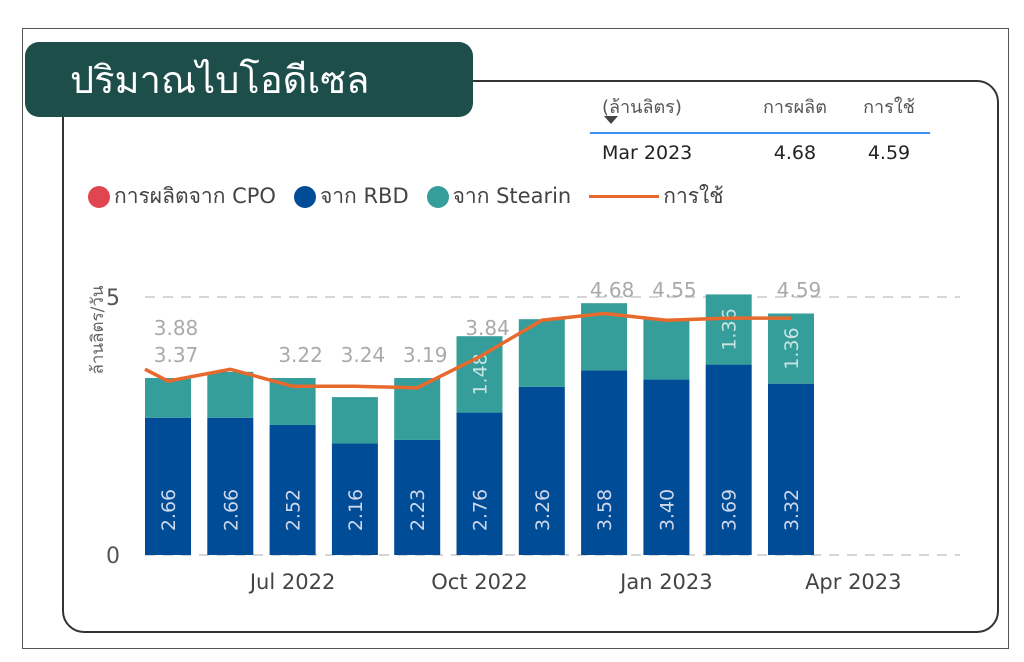  Describe the element at coordinates (889, 107) in the screenshot. I see `header-usage: การใช้` at that location.